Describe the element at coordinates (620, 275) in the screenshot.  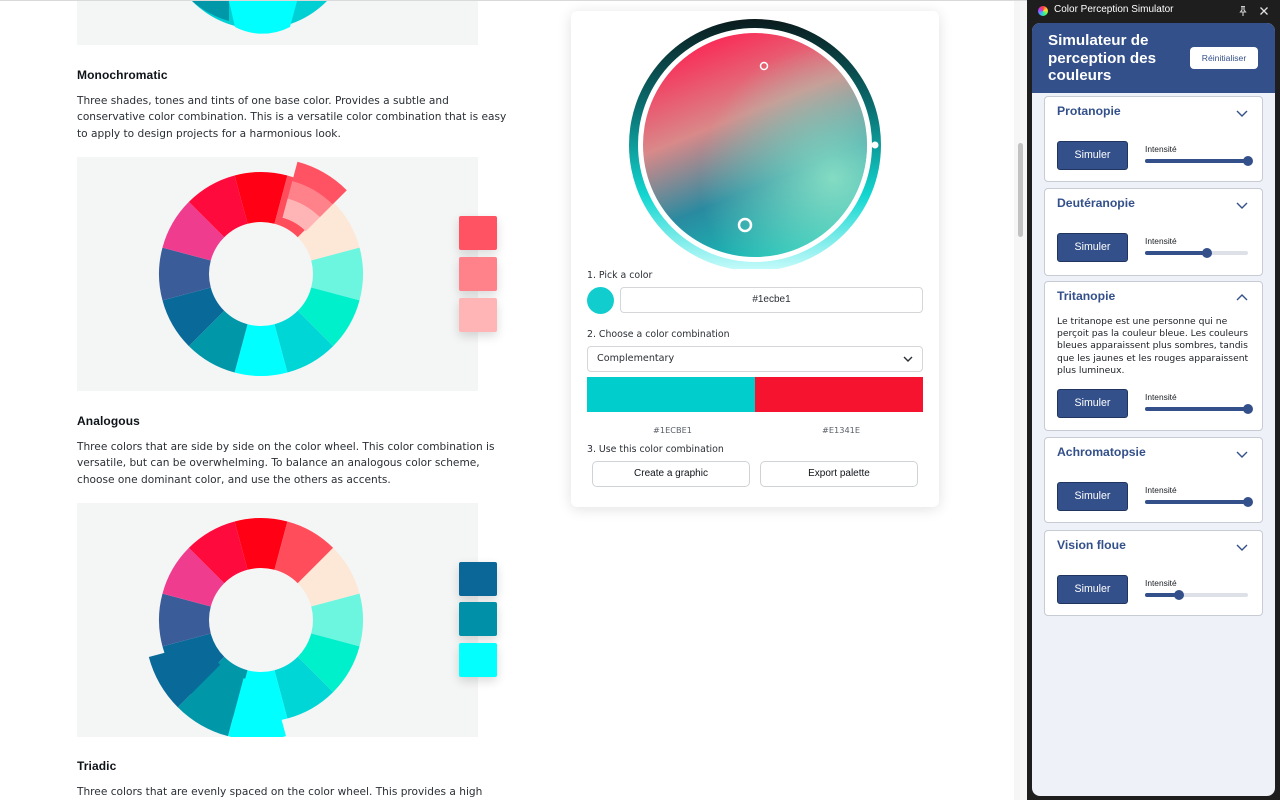
I see `step-1-label: 1. Pick a color` at that location.